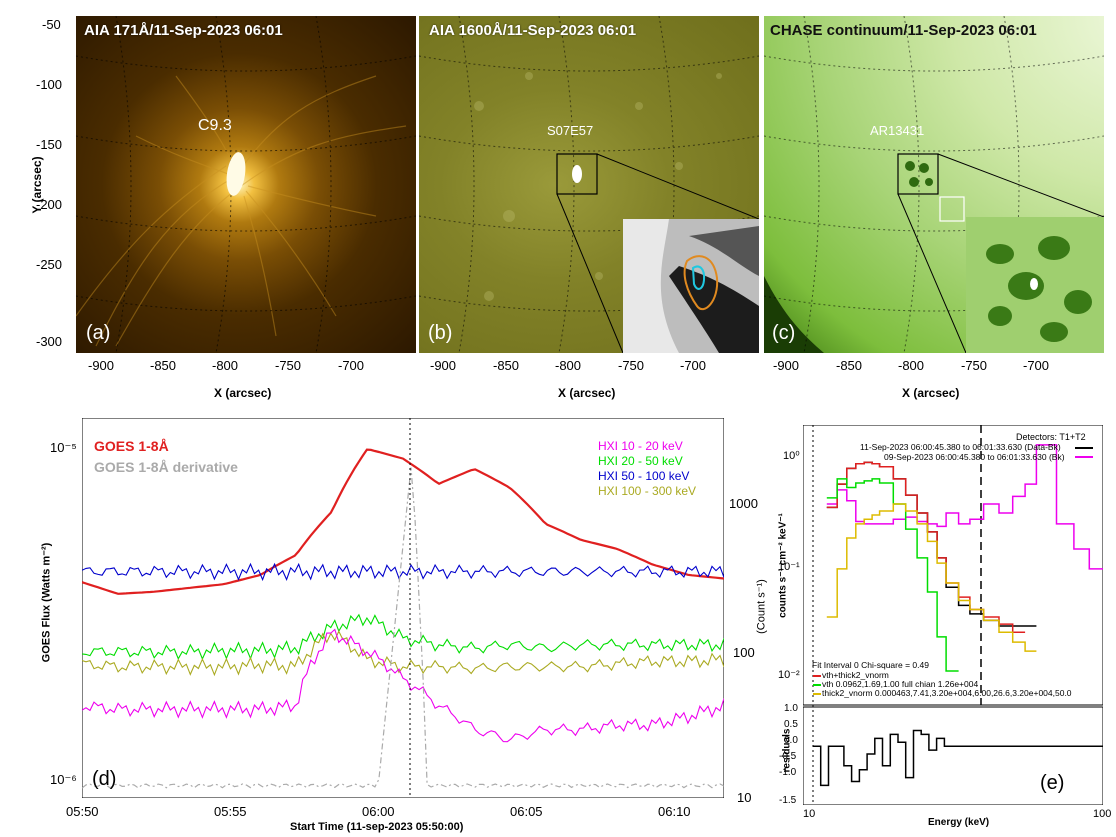 Image resolution: width=1116 pixels, height=837 pixels. Describe the element at coordinates (104, 779) in the screenshot. I see `panel-d-label: (d)` at that location.